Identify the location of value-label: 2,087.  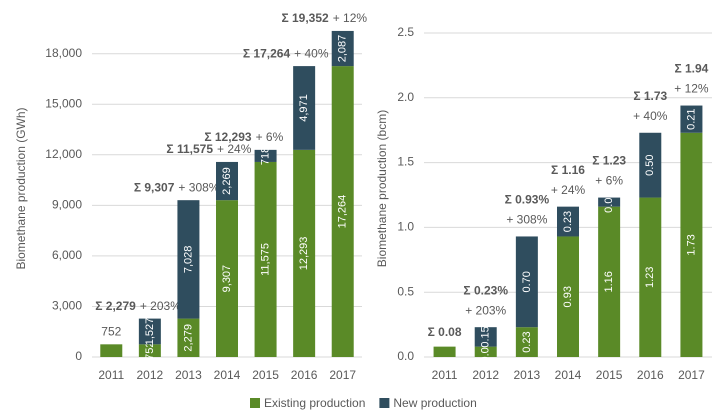
(343, 49).